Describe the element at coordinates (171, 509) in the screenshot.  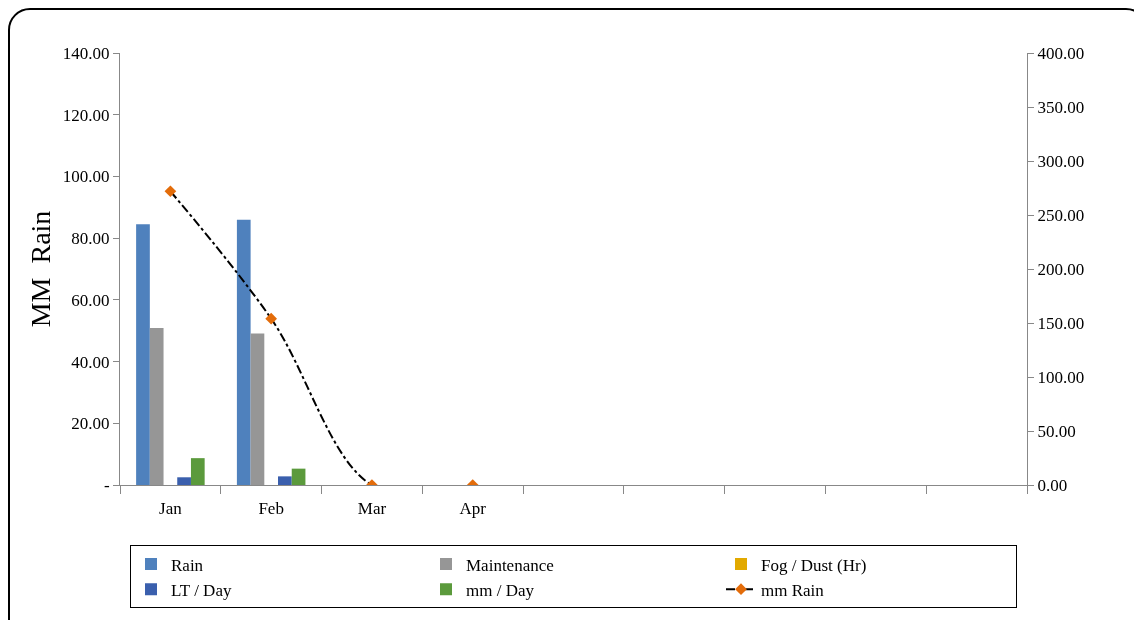
I see `x-tick-label: Jan` at that location.